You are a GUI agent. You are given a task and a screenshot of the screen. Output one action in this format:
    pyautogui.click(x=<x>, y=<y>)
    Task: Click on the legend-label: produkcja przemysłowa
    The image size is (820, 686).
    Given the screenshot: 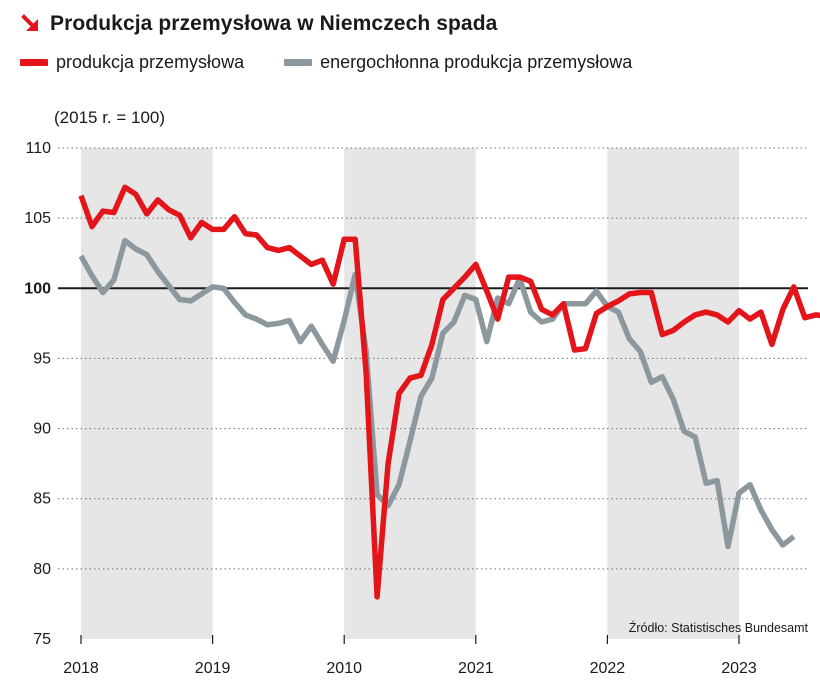 What is the action you would take?
    pyautogui.click(x=150, y=62)
    